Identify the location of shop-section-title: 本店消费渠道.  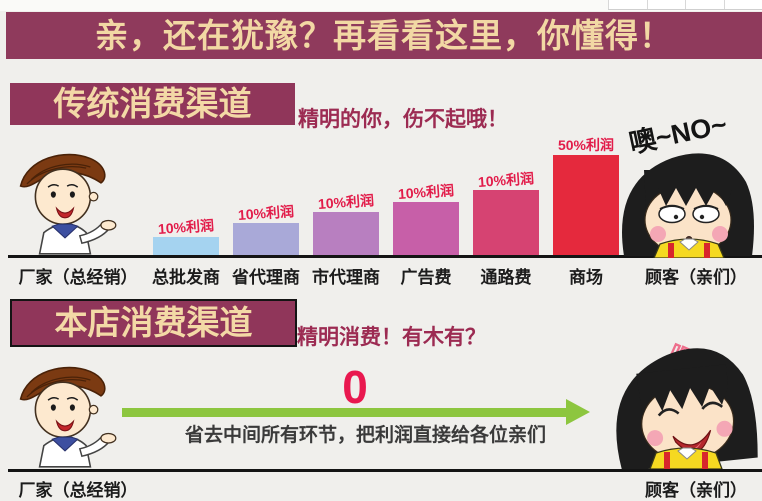
(153, 323).